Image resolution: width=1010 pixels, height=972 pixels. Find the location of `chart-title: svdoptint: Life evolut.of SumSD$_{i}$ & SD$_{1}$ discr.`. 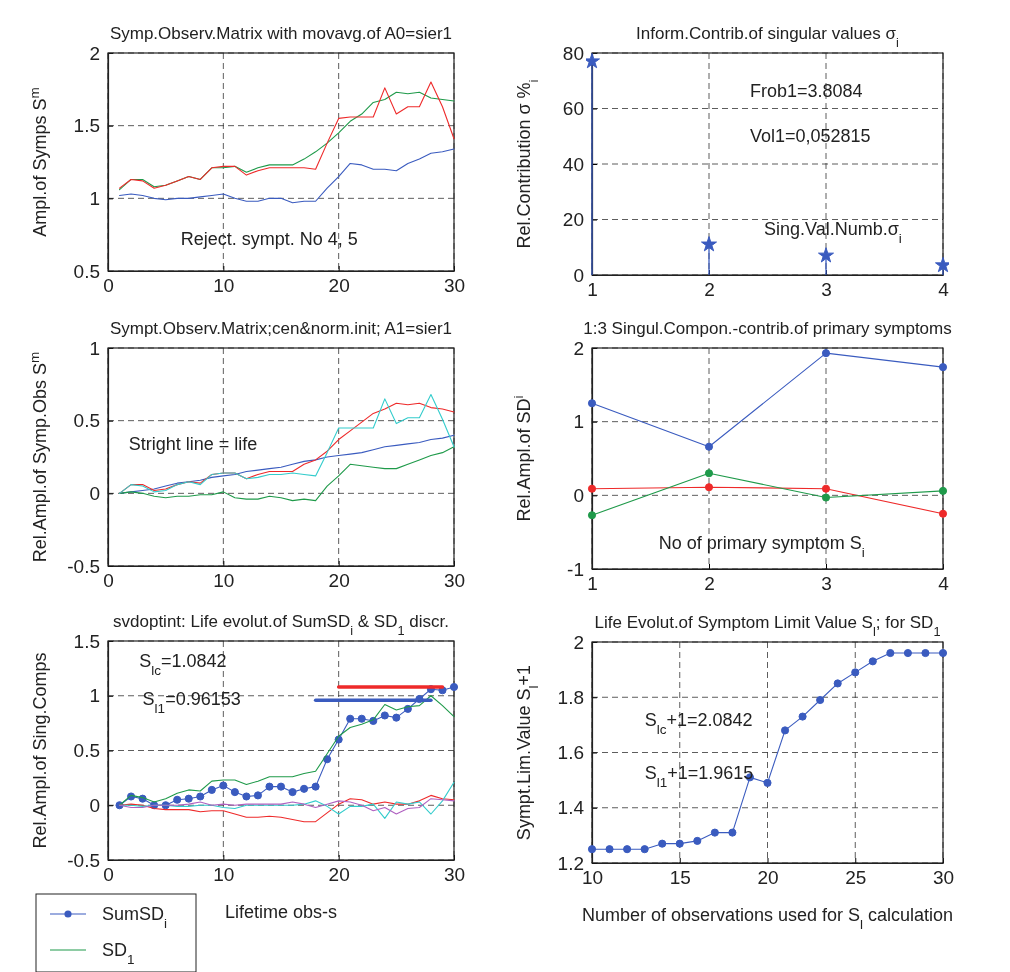

chart-title: svdoptint: Life evolut.of SumSD$_{i}$ & SD$_{1}$ discr. is located at coordinates (281, 625).